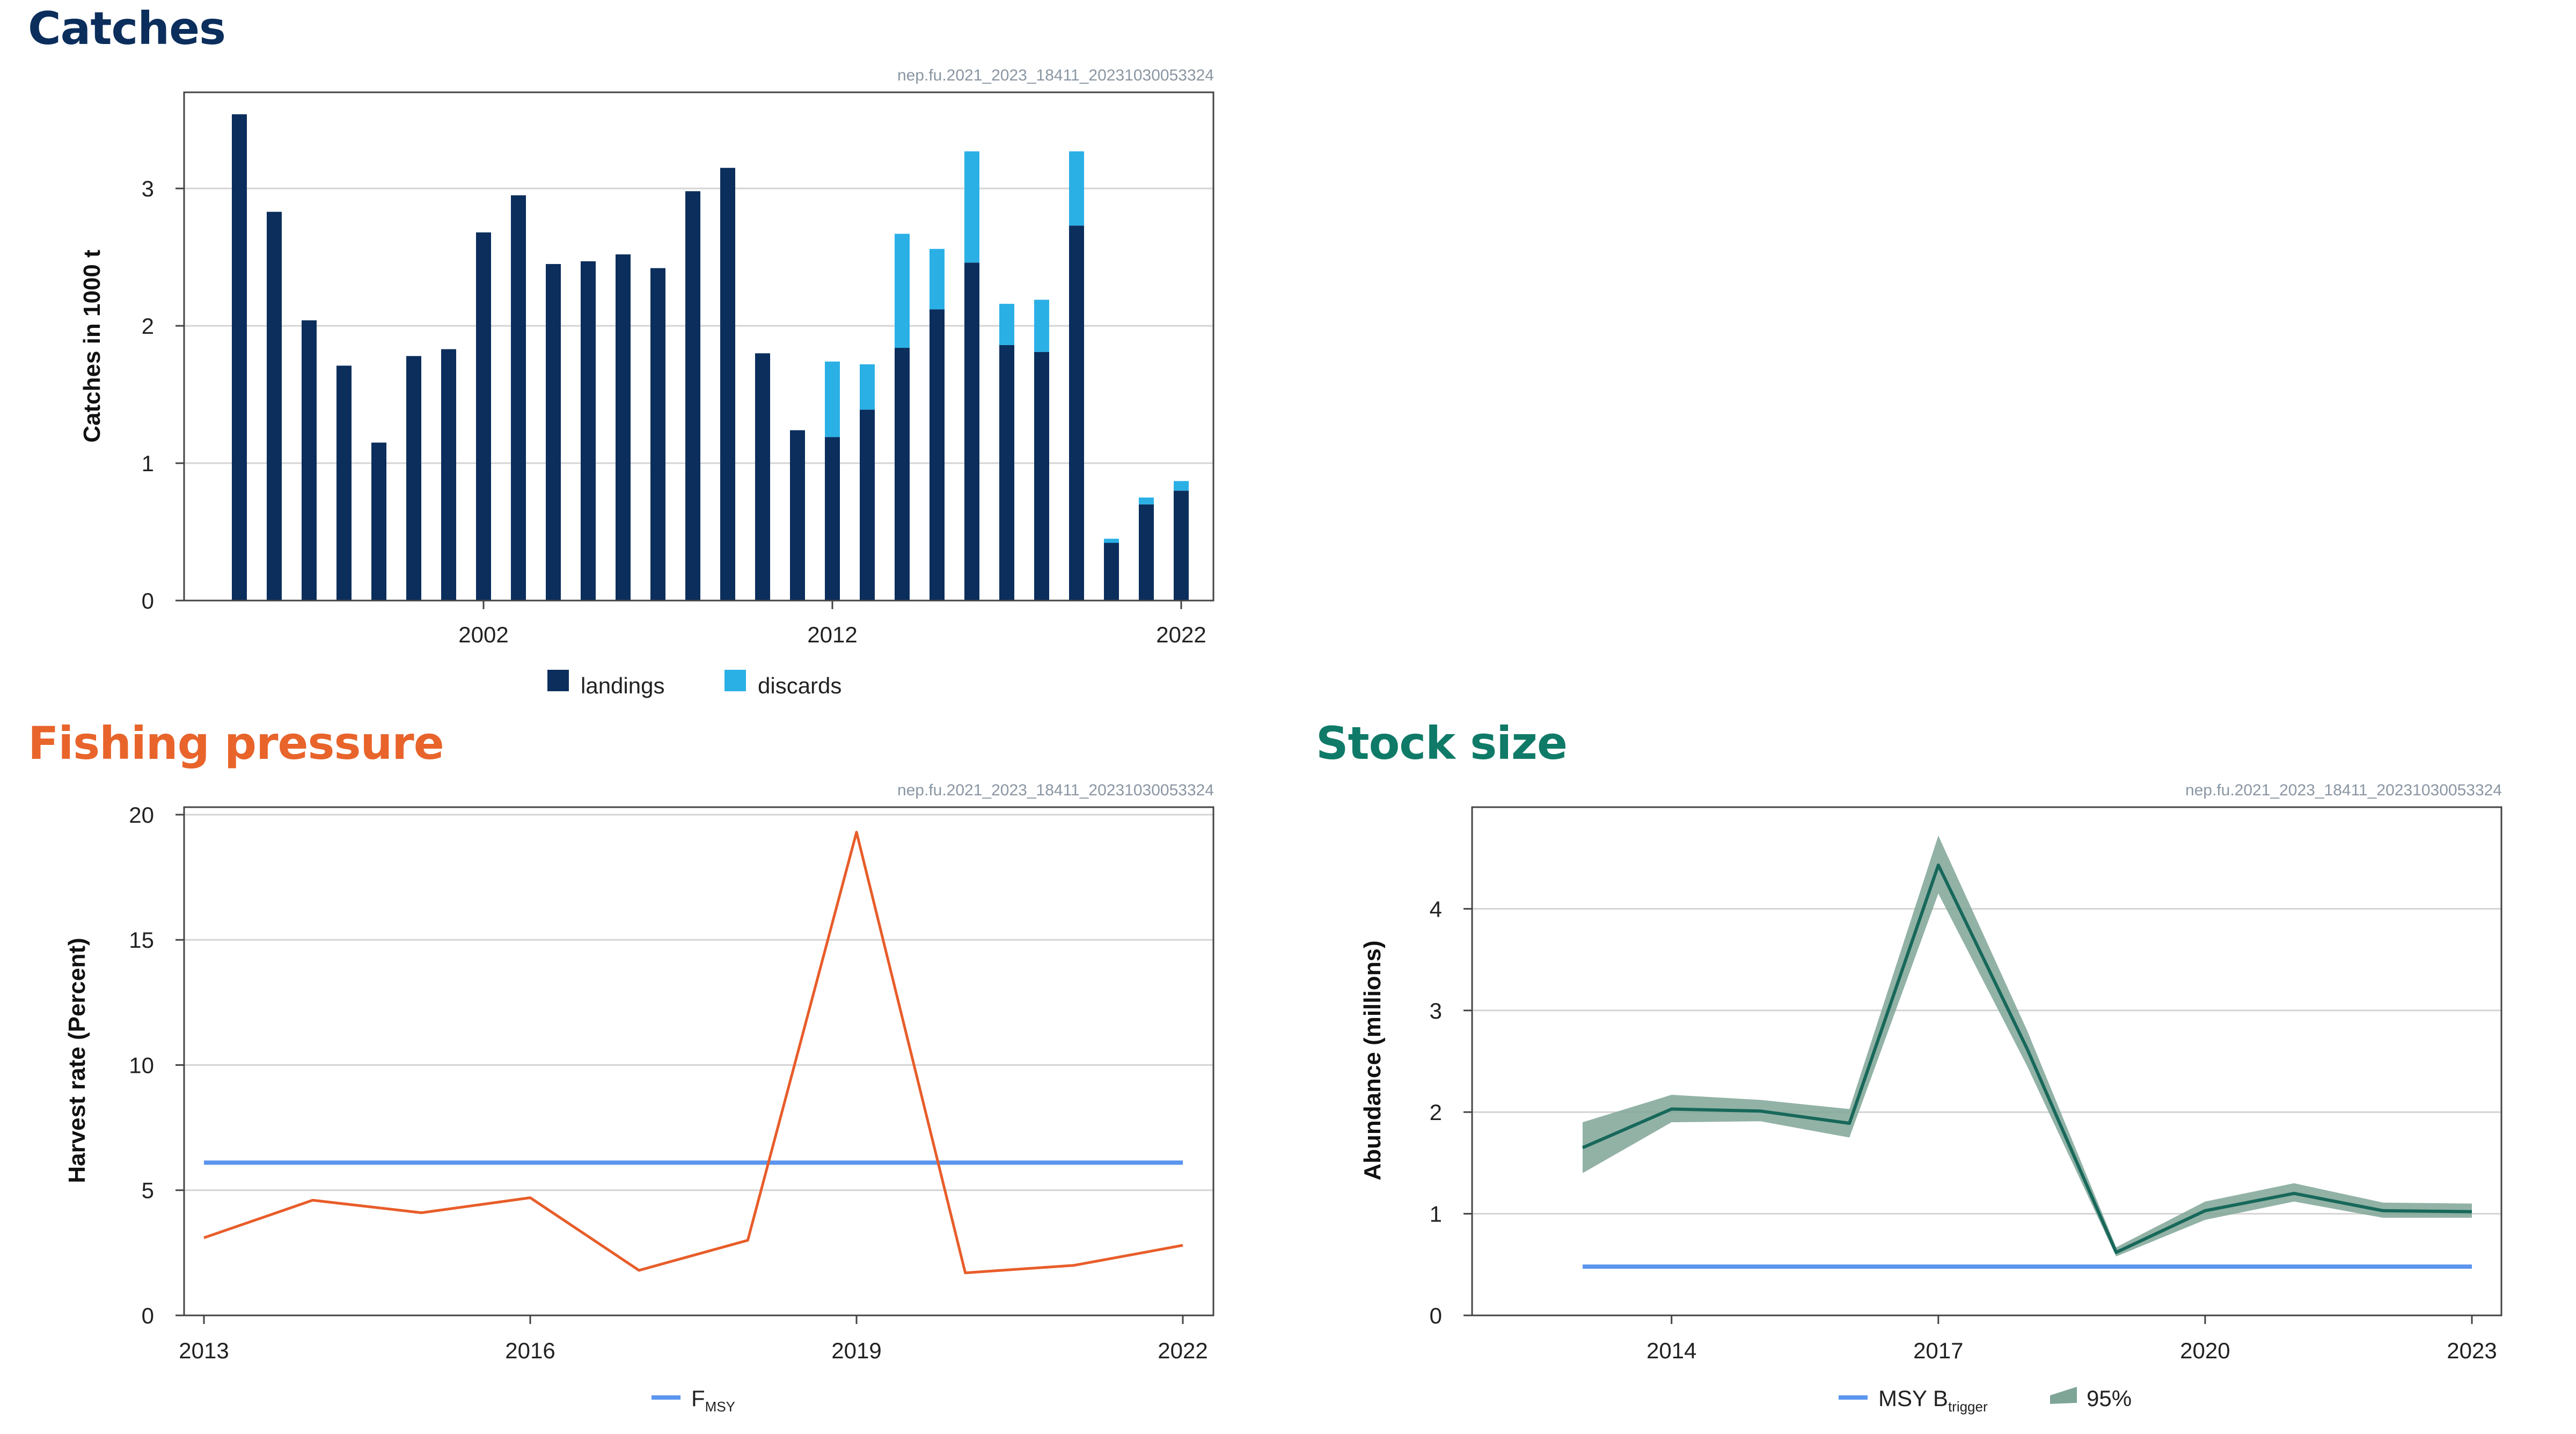  Describe the element at coordinates (127, 29) in the screenshot. I see `catches-title: Catches` at that location.